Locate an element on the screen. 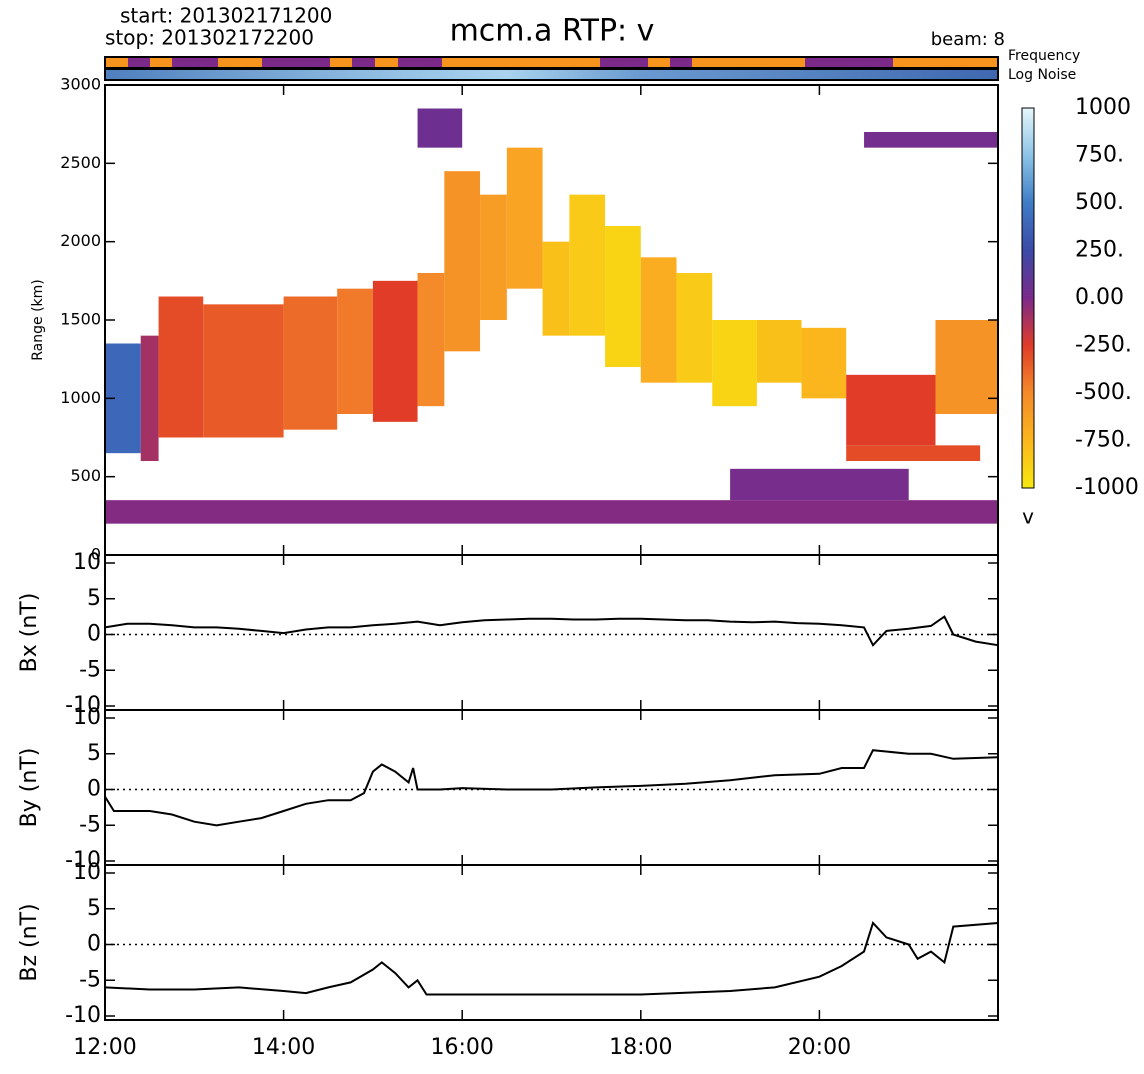 Image resolution: width=1144 pixels, height=1074 pixels. y-axis-title: Bx (nT) is located at coordinates (29, 633).